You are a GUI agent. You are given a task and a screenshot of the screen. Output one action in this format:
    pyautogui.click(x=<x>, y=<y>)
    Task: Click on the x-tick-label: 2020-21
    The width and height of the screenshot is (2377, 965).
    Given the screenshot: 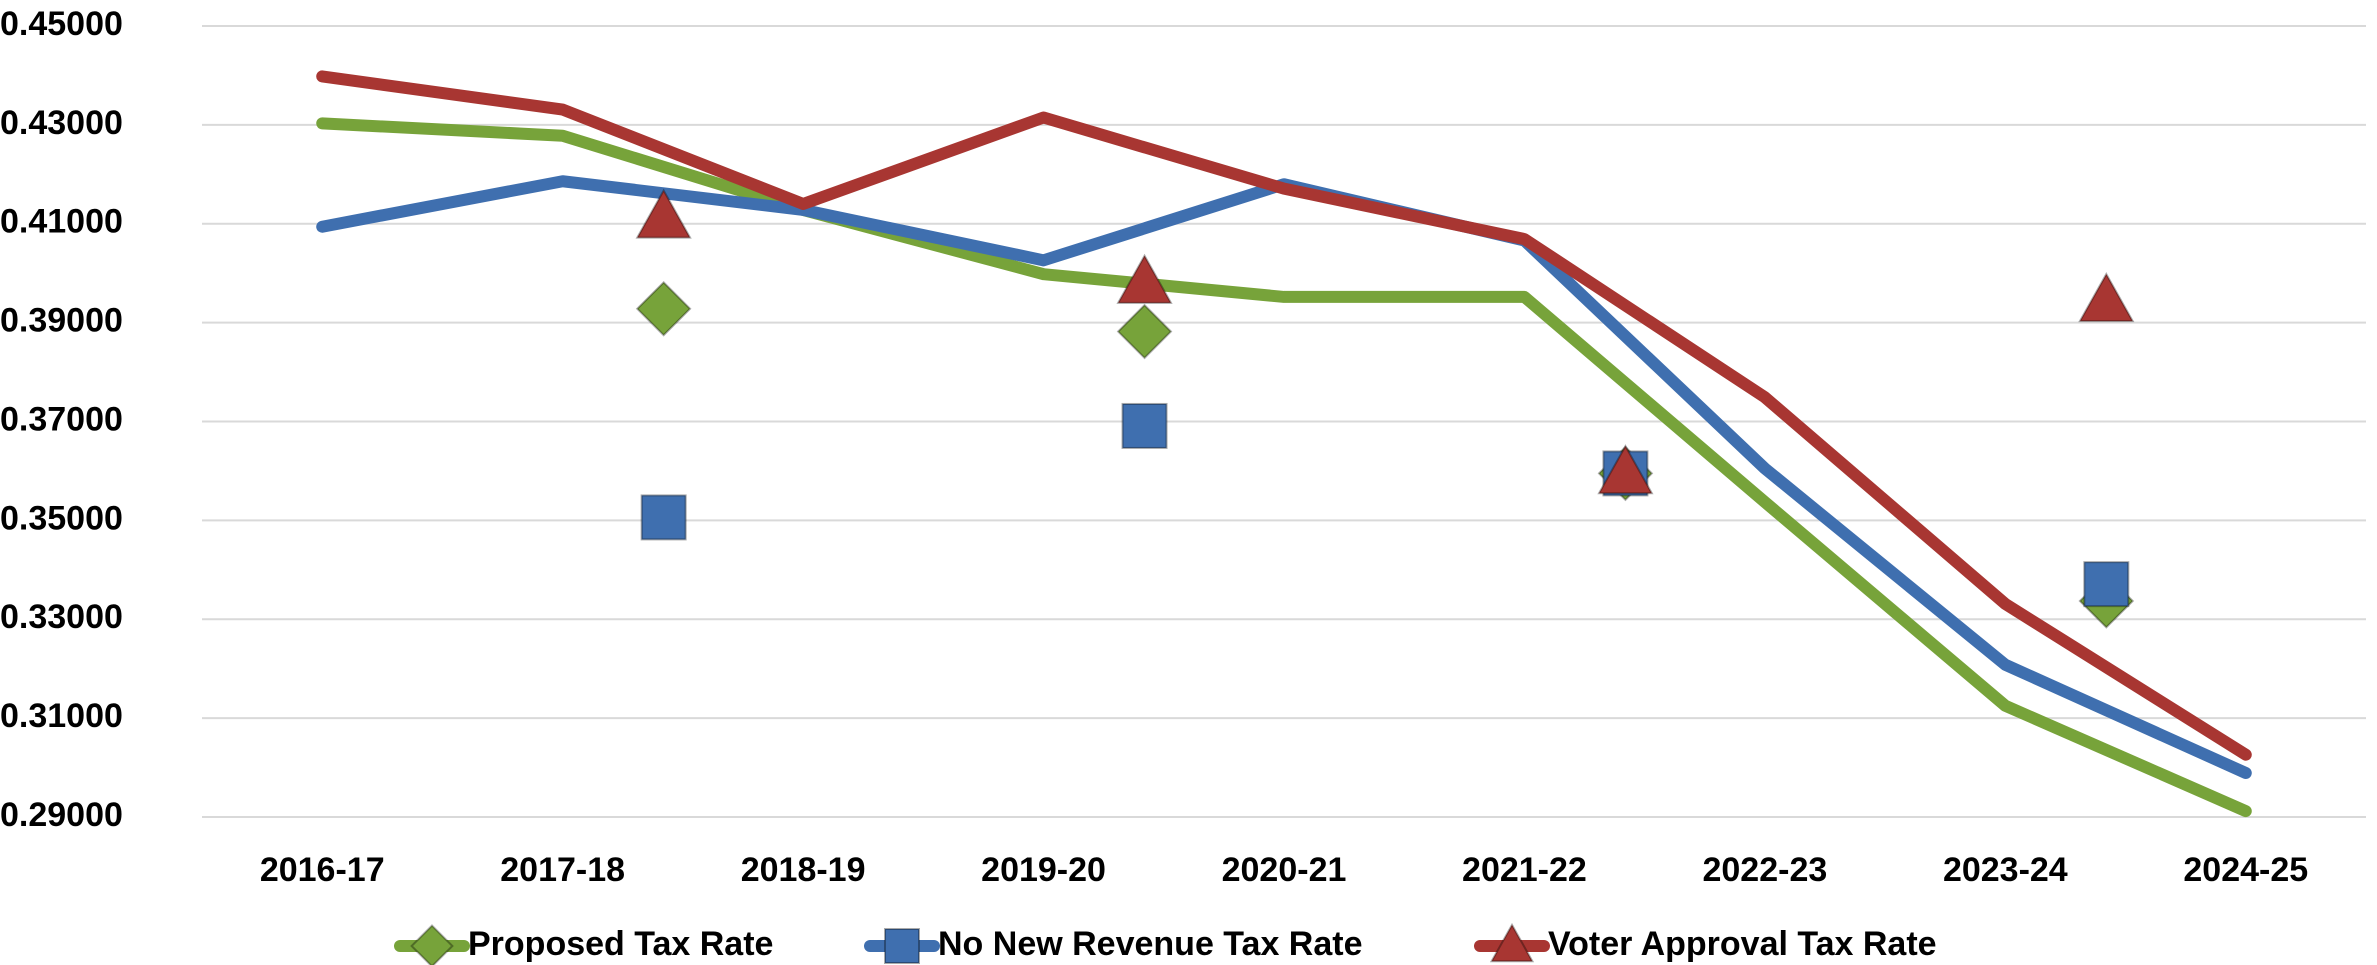 What is the action you would take?
    pyautogui.click(x=1284, y=870)
    